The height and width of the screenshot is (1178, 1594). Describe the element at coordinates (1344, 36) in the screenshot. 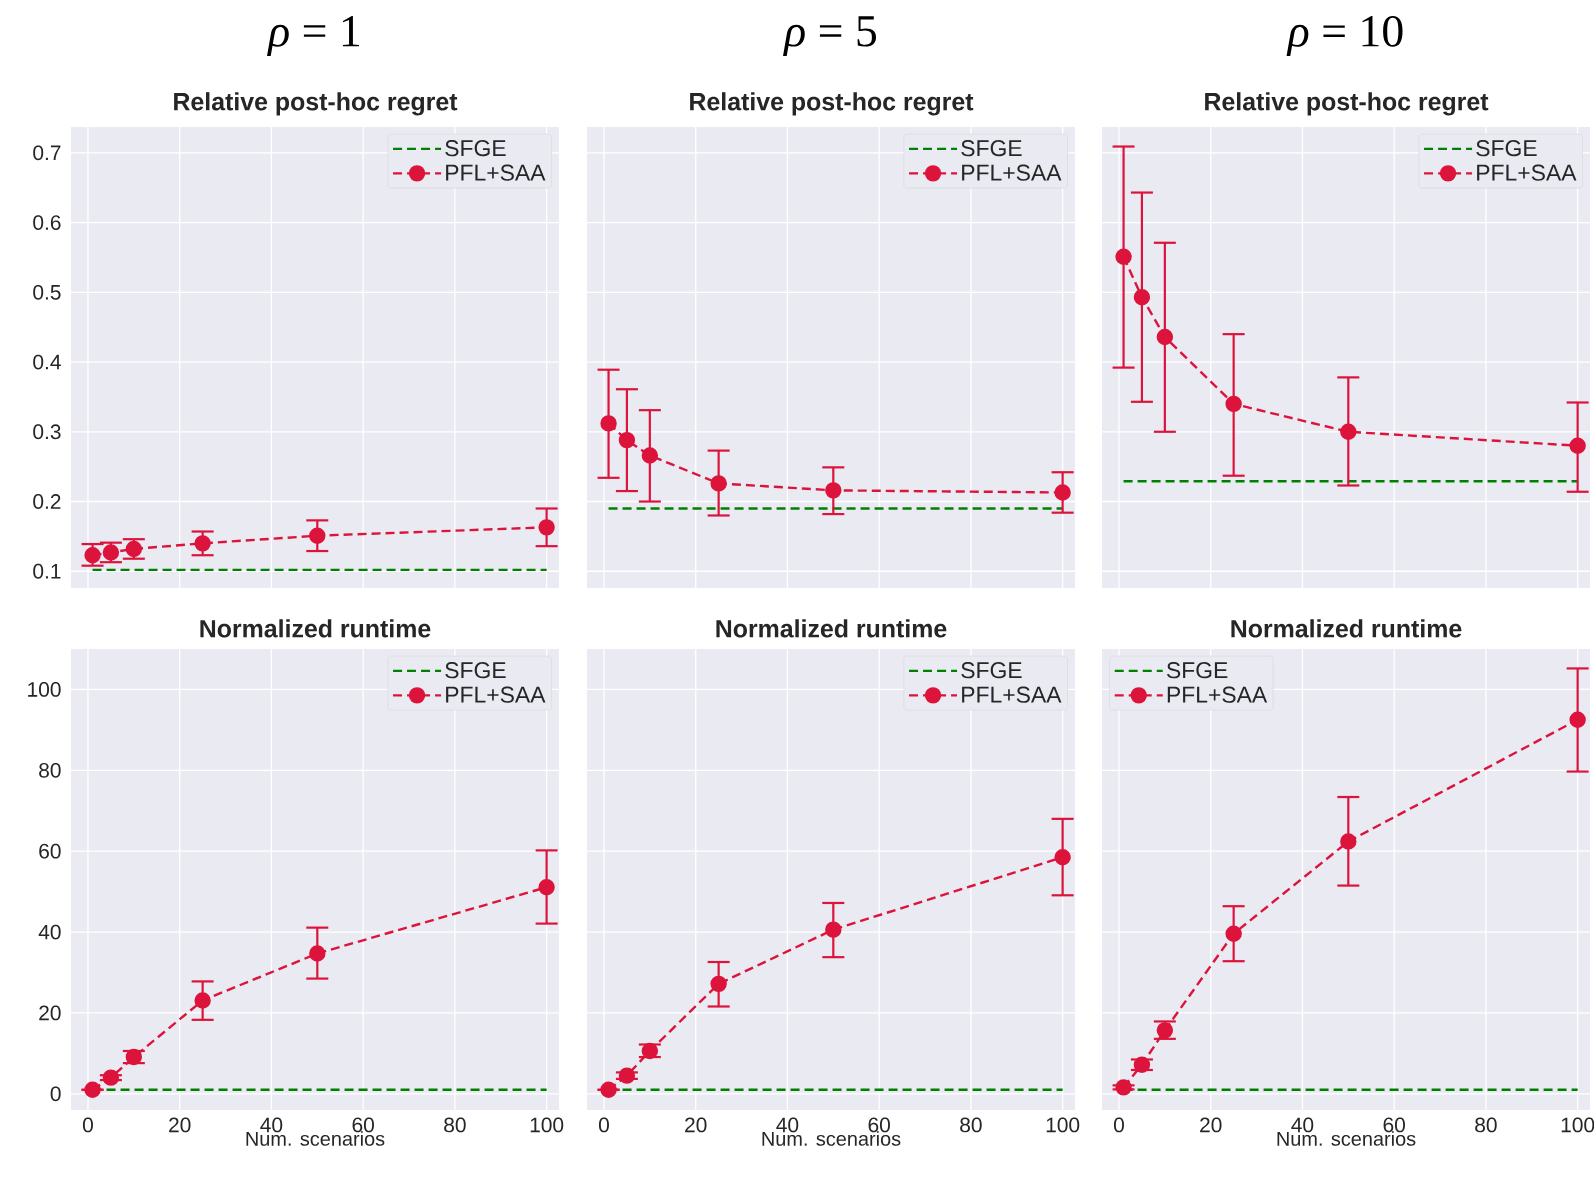

I see `chart-title: ρ = 10` at that location.